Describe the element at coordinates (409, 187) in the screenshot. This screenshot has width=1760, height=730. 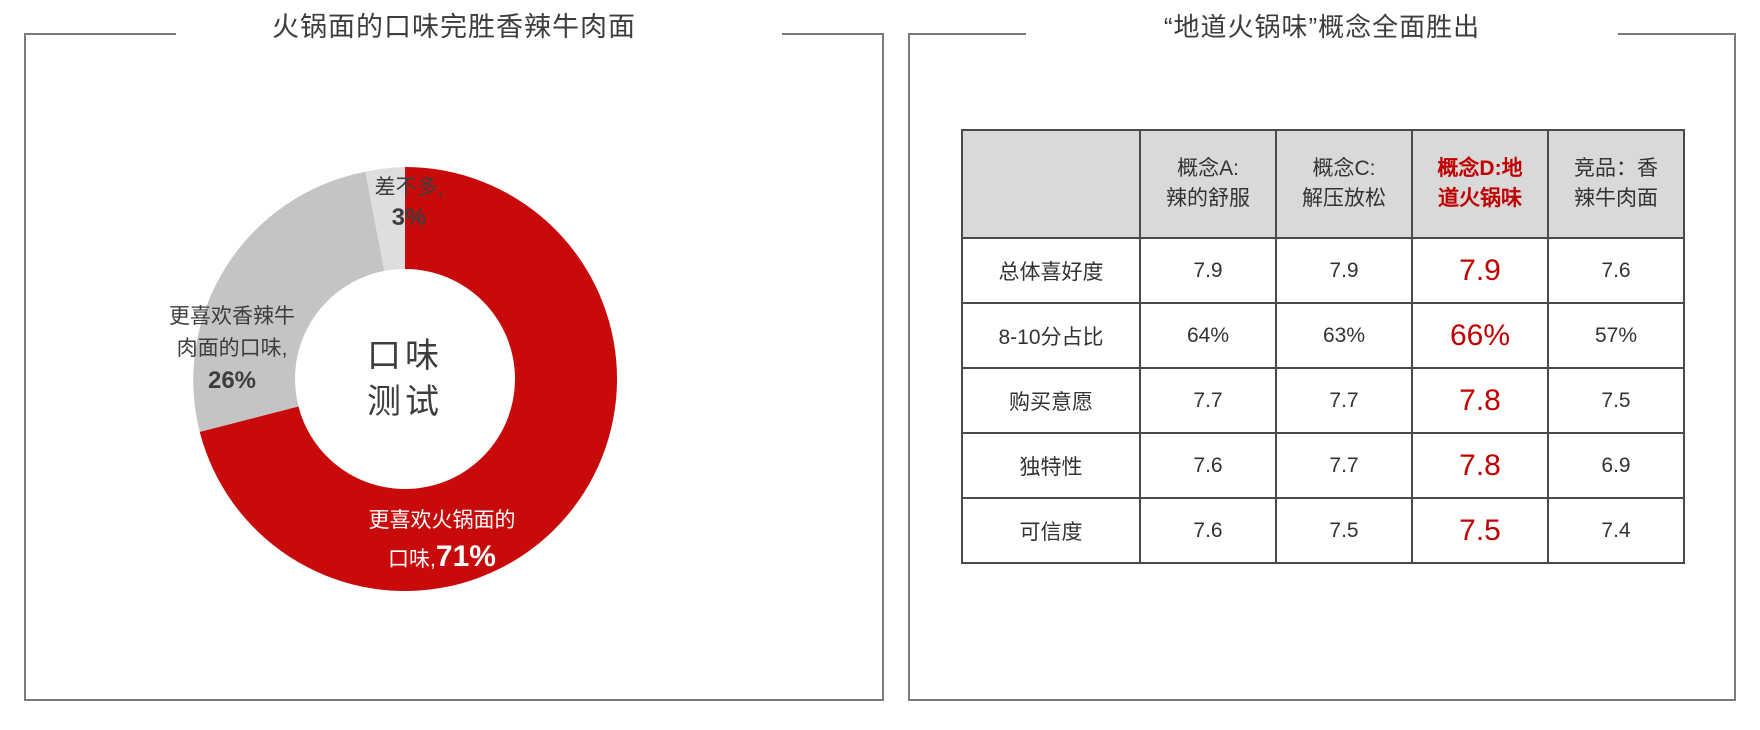
I see `donut-label-light-gray-text: 差不多,` at that location.